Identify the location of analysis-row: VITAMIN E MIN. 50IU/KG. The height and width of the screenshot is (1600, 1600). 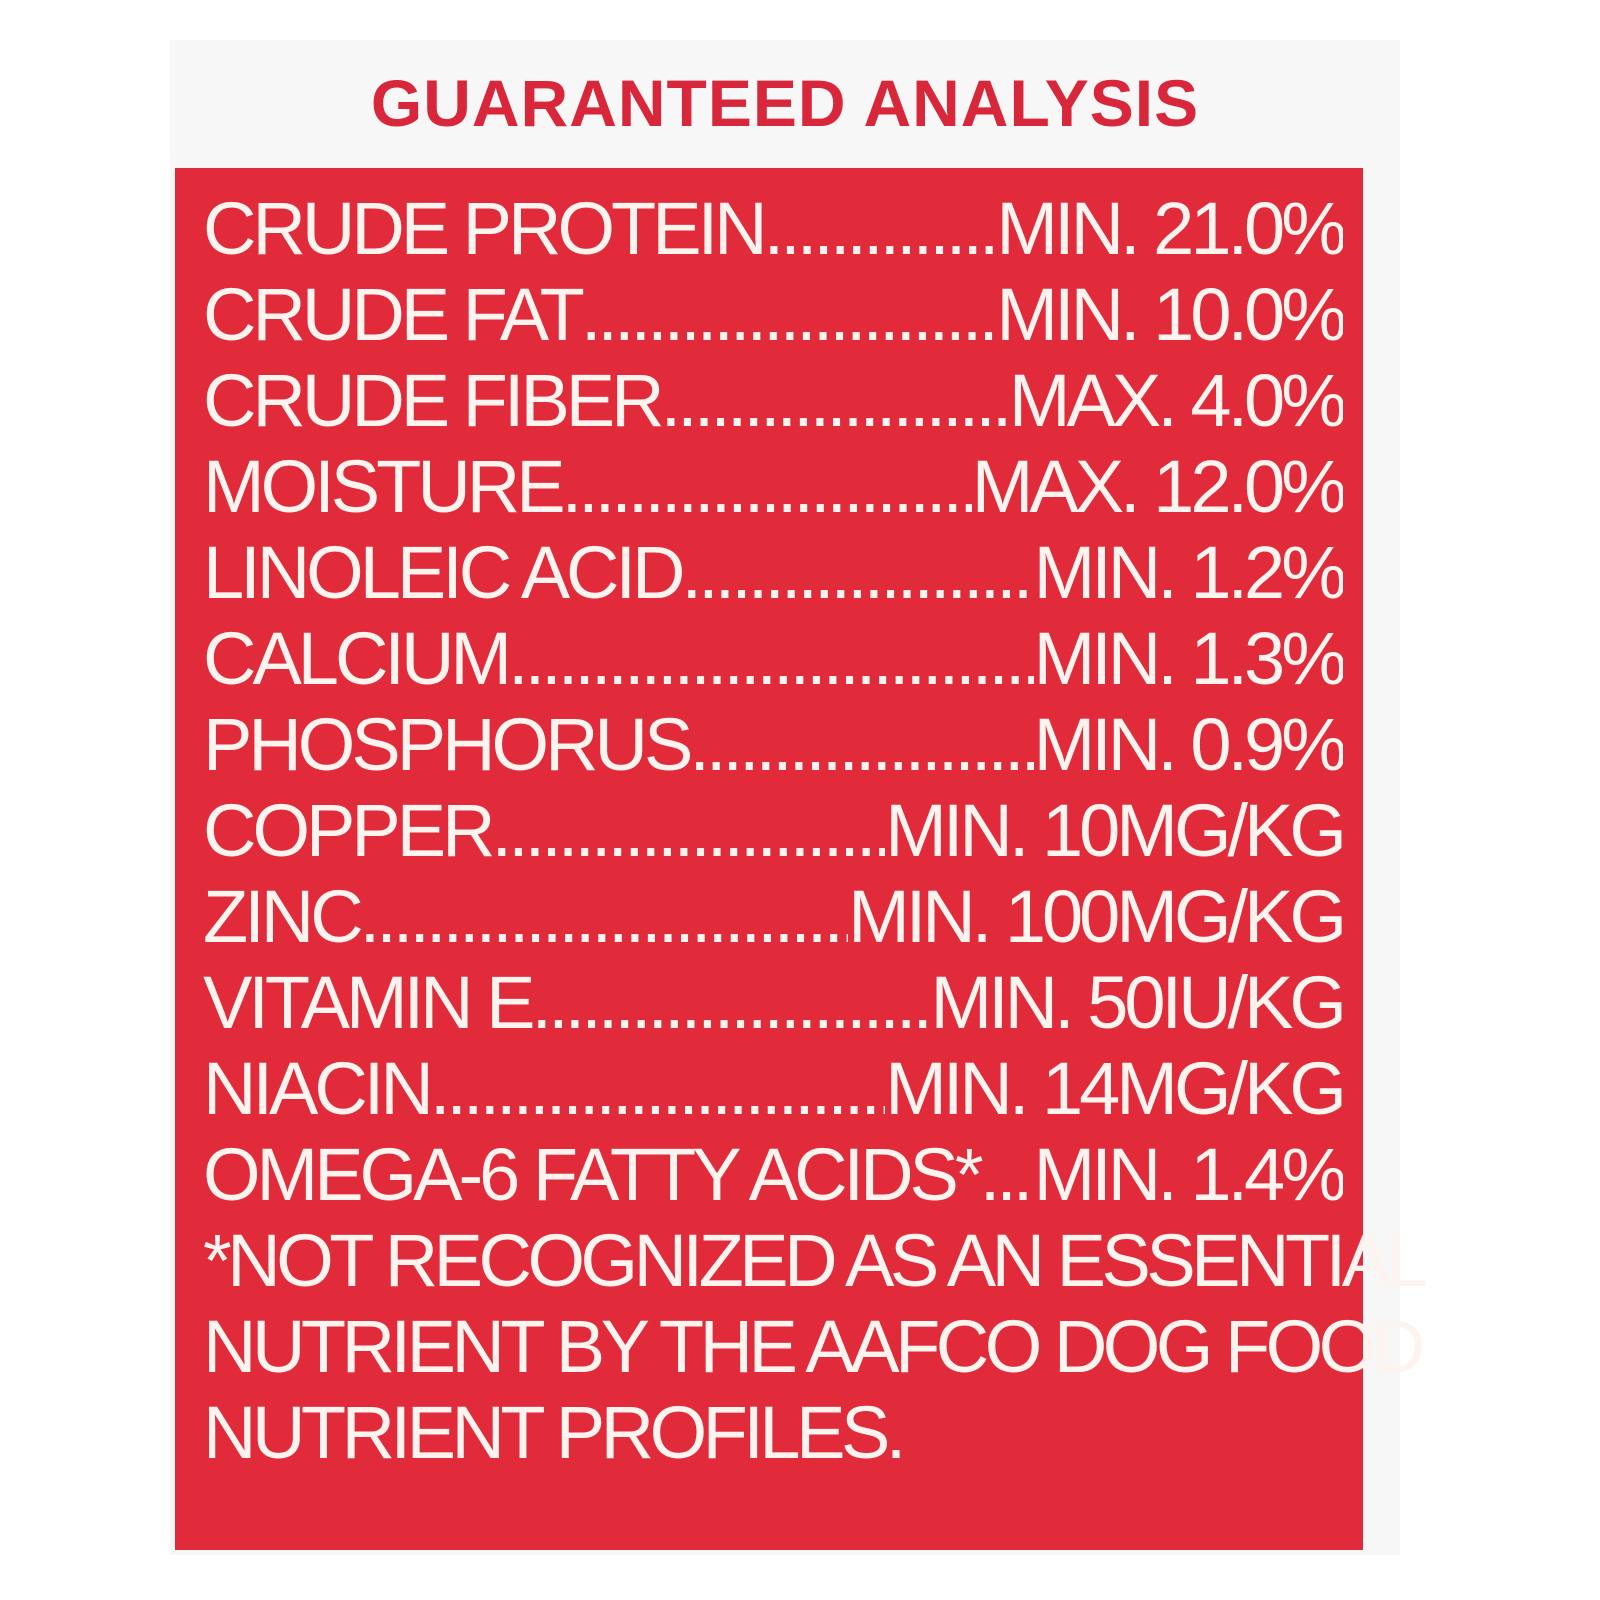
(773, 1003).